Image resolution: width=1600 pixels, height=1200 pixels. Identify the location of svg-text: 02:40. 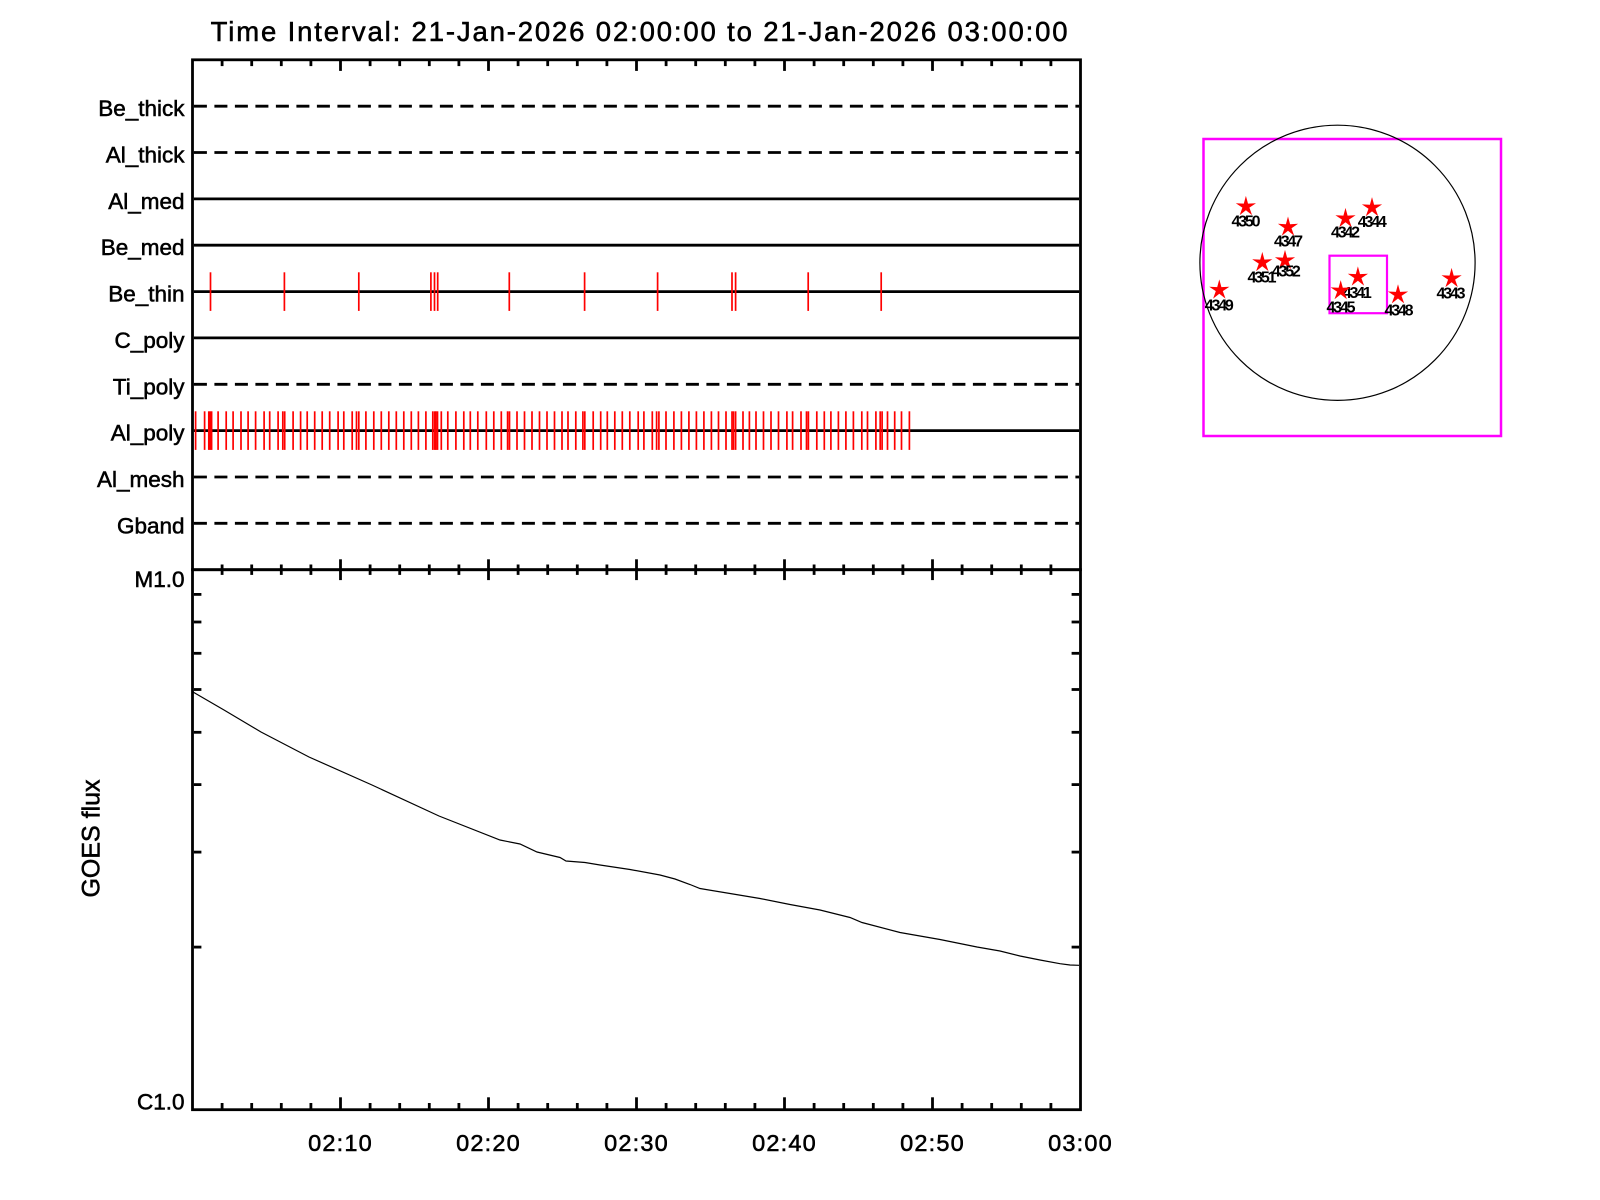
(784, 1143).